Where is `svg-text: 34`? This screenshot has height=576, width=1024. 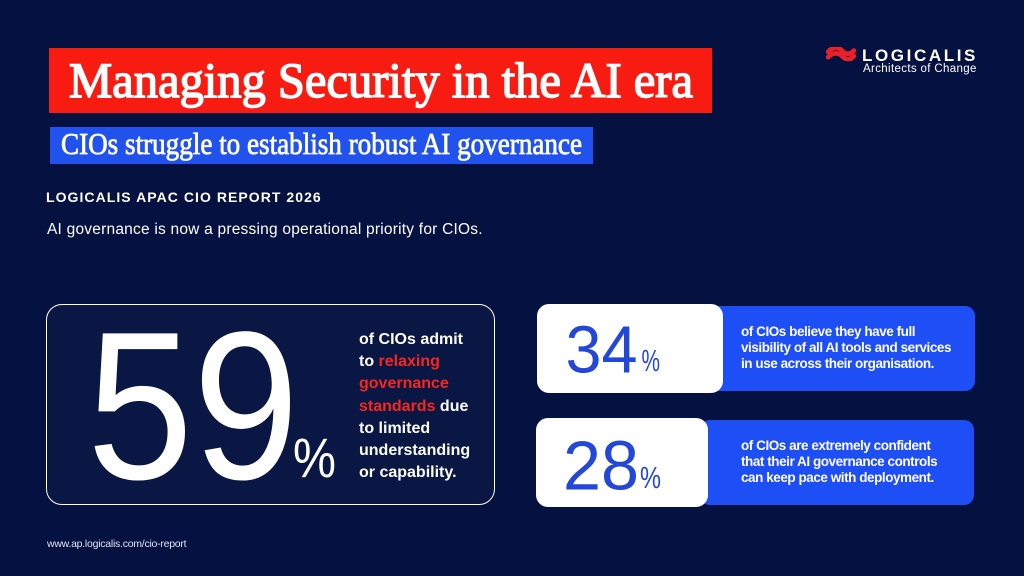
svg-text: 34 is located at coordinates (602, 350).